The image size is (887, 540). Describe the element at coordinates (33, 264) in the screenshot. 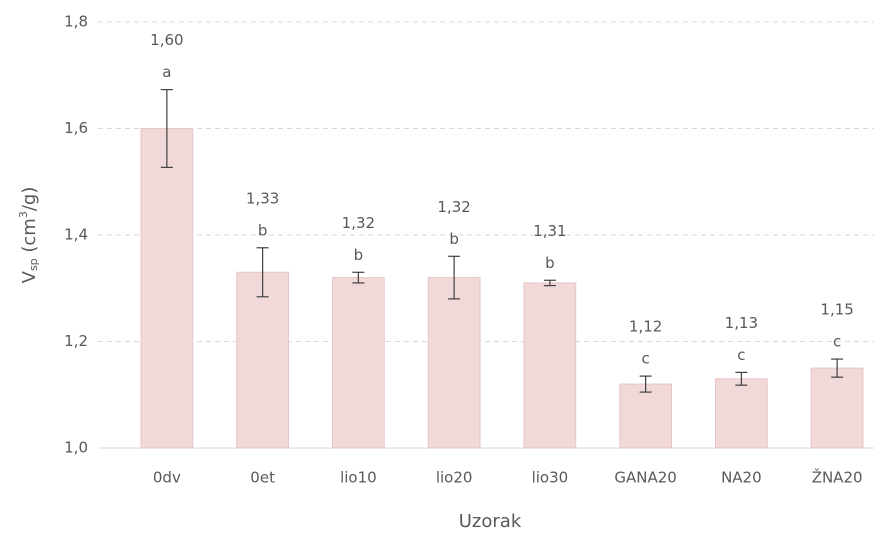

I see `y-label-sub: sp` at that location.